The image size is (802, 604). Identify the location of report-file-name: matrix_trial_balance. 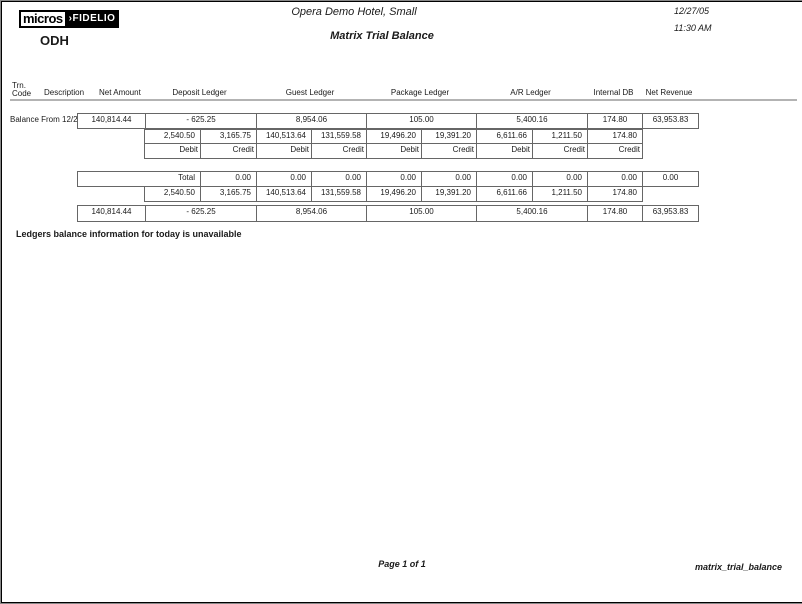
(738, 567).